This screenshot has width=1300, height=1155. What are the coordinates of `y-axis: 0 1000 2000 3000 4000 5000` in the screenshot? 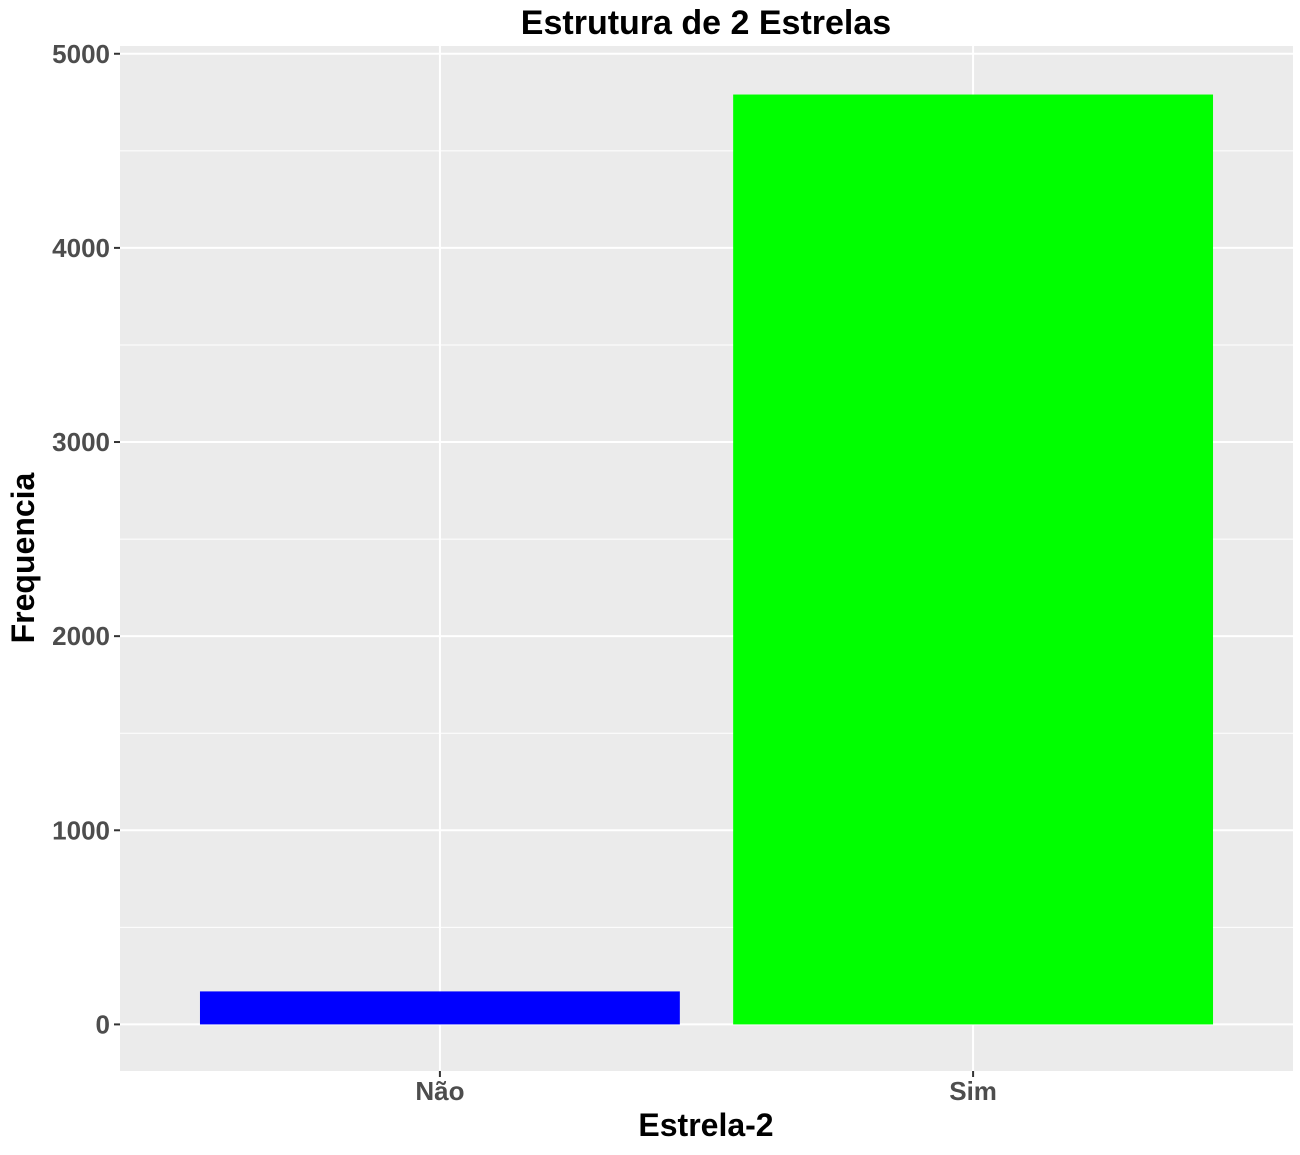 It's located at (86, 539).